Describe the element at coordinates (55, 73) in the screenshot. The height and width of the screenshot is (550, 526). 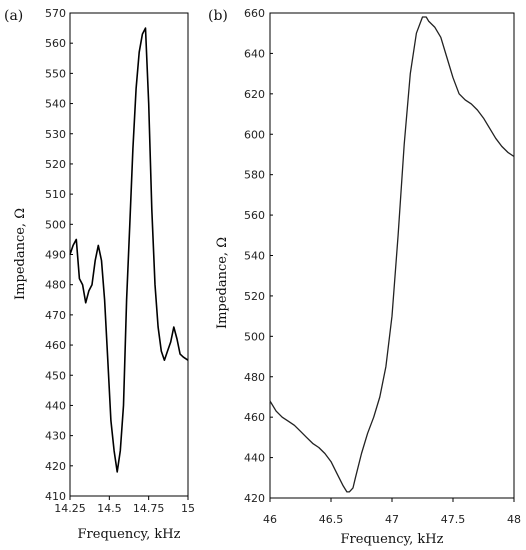
I see `y-tick-label: 550` at that location.